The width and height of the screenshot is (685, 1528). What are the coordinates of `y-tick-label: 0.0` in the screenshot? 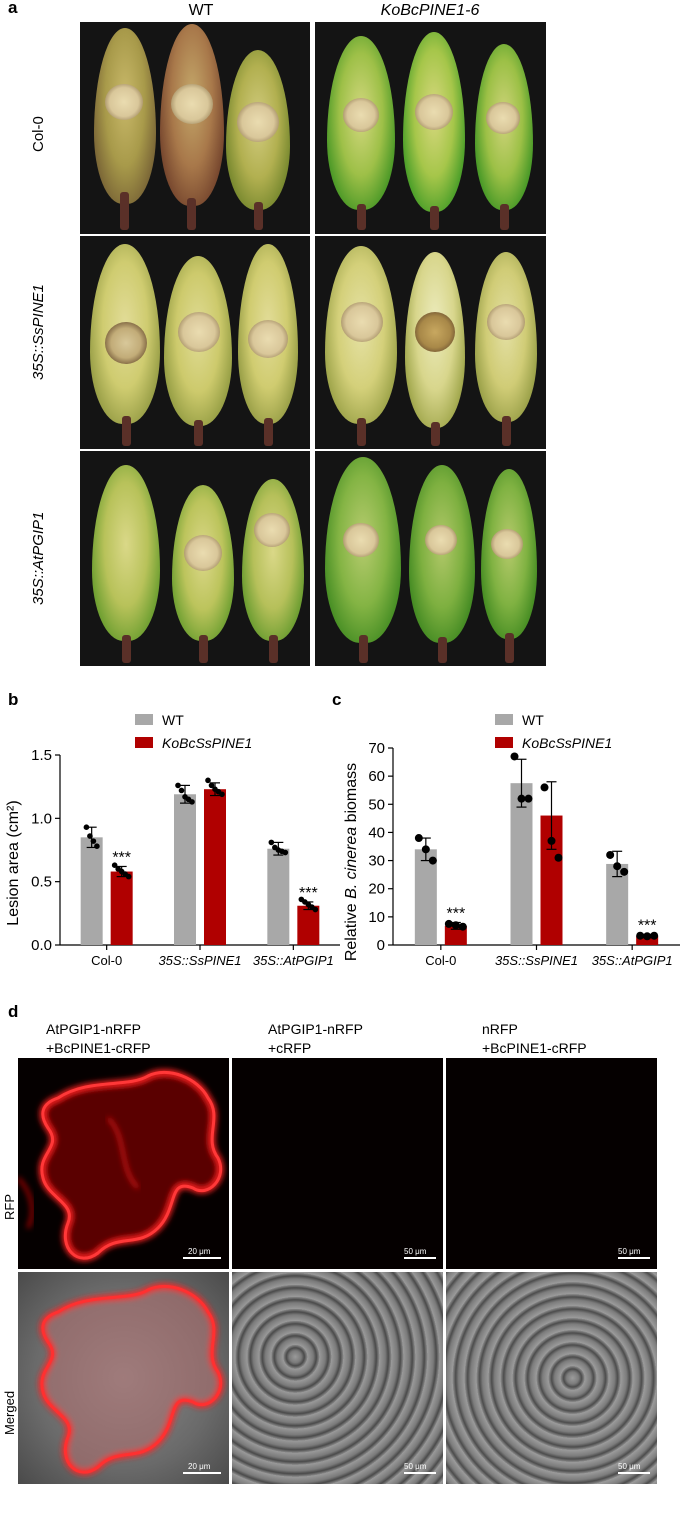 It's located at (41, 945).